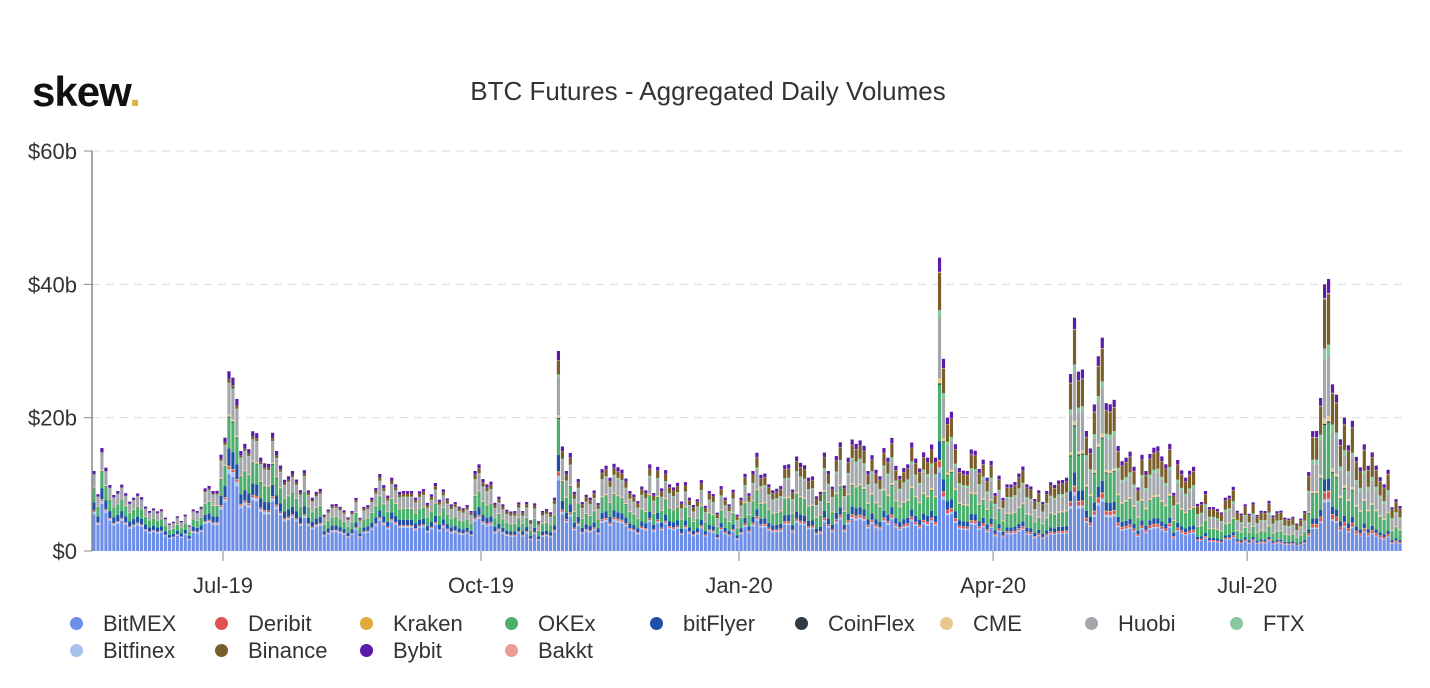  What do you see at coordinates (1302, 624) in the screenshot?
I see `legend-item-ftx: FTX` at bounding box center [1302, 624].